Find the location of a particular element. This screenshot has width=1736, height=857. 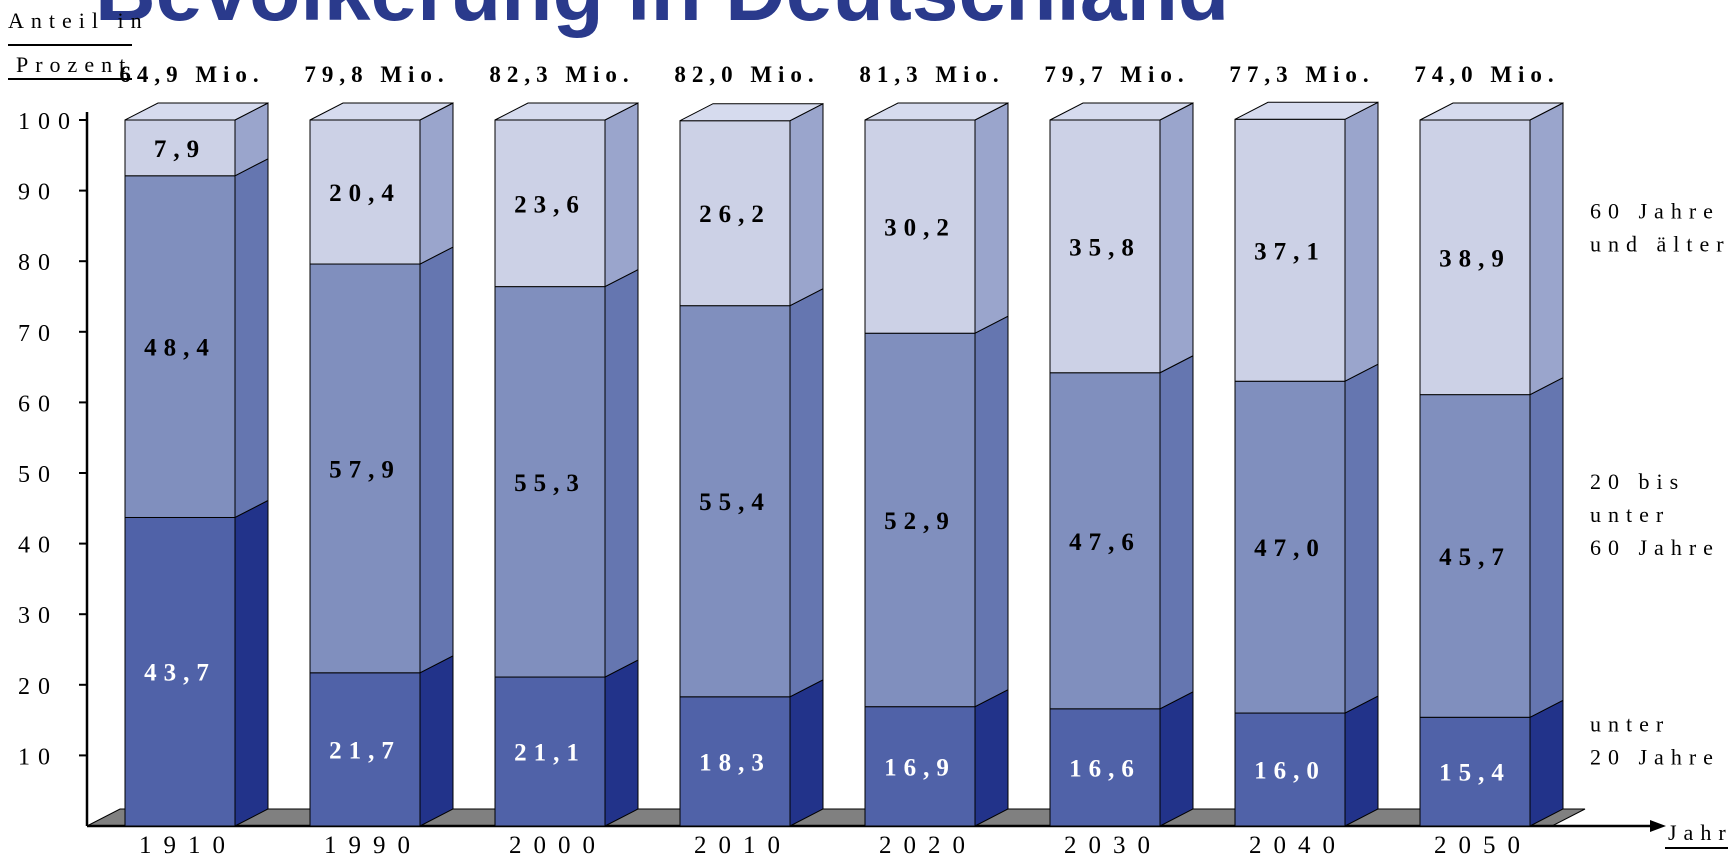

bar-value-label: 16,0 is located at coordinates (1290, 771).